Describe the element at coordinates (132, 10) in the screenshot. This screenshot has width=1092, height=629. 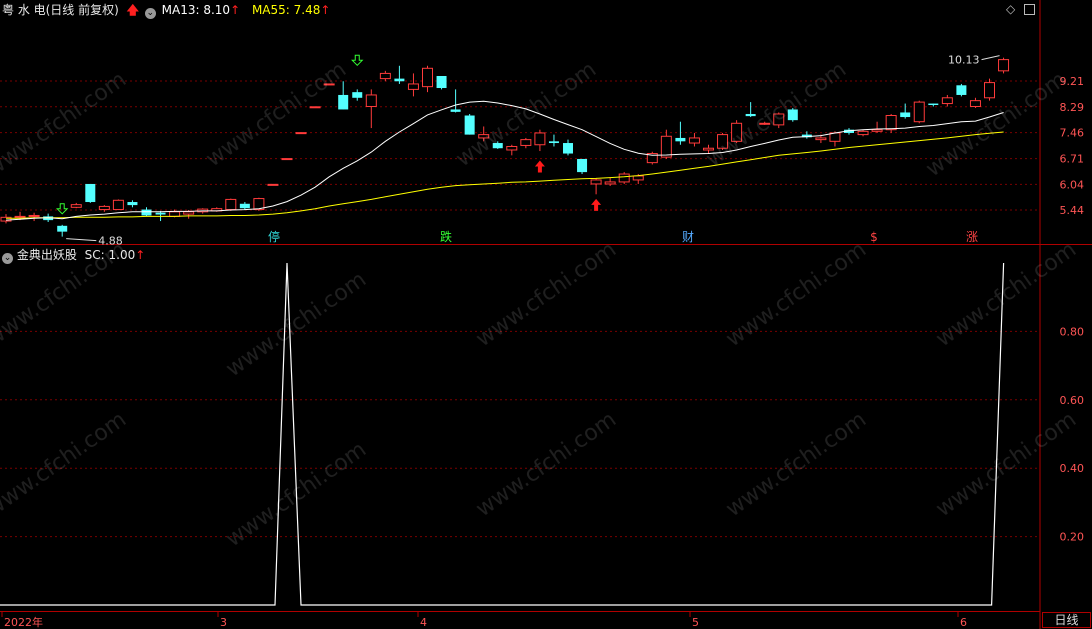
I see `up-arrow-icon: 🡅` at that location.